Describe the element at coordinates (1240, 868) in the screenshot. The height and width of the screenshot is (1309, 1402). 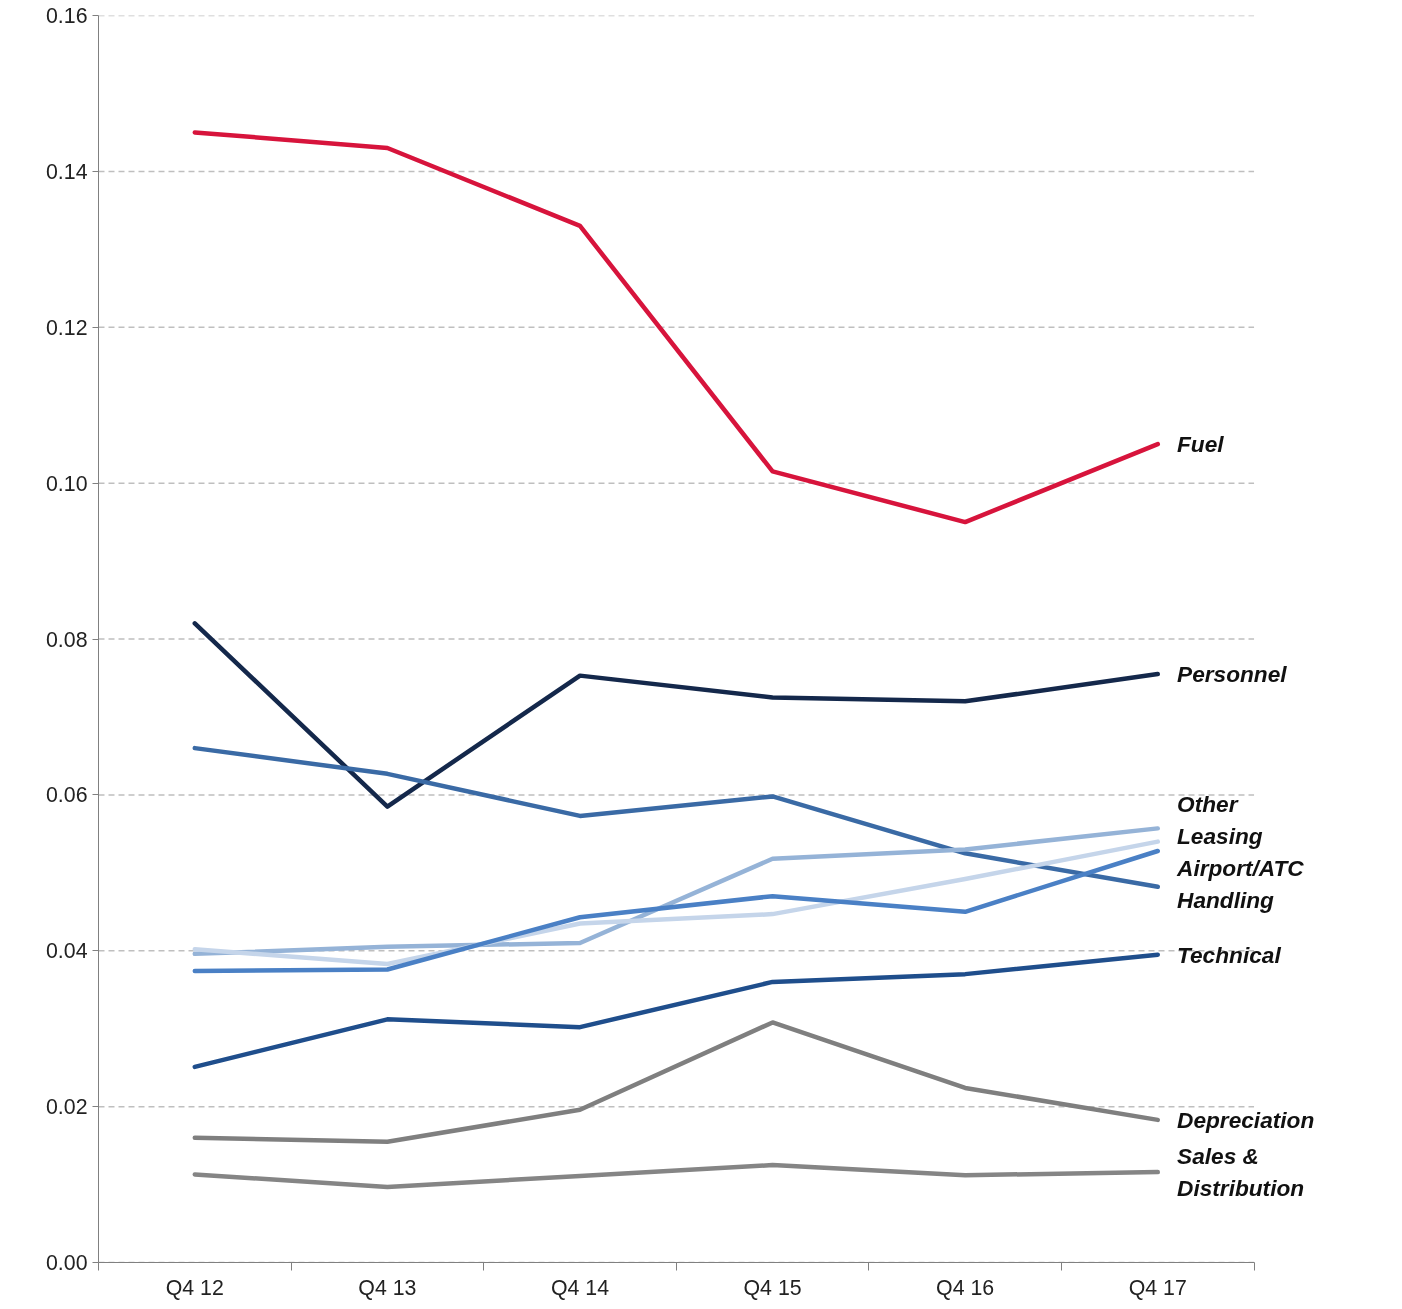
I see `series-label: Airport/ATC` at that location.